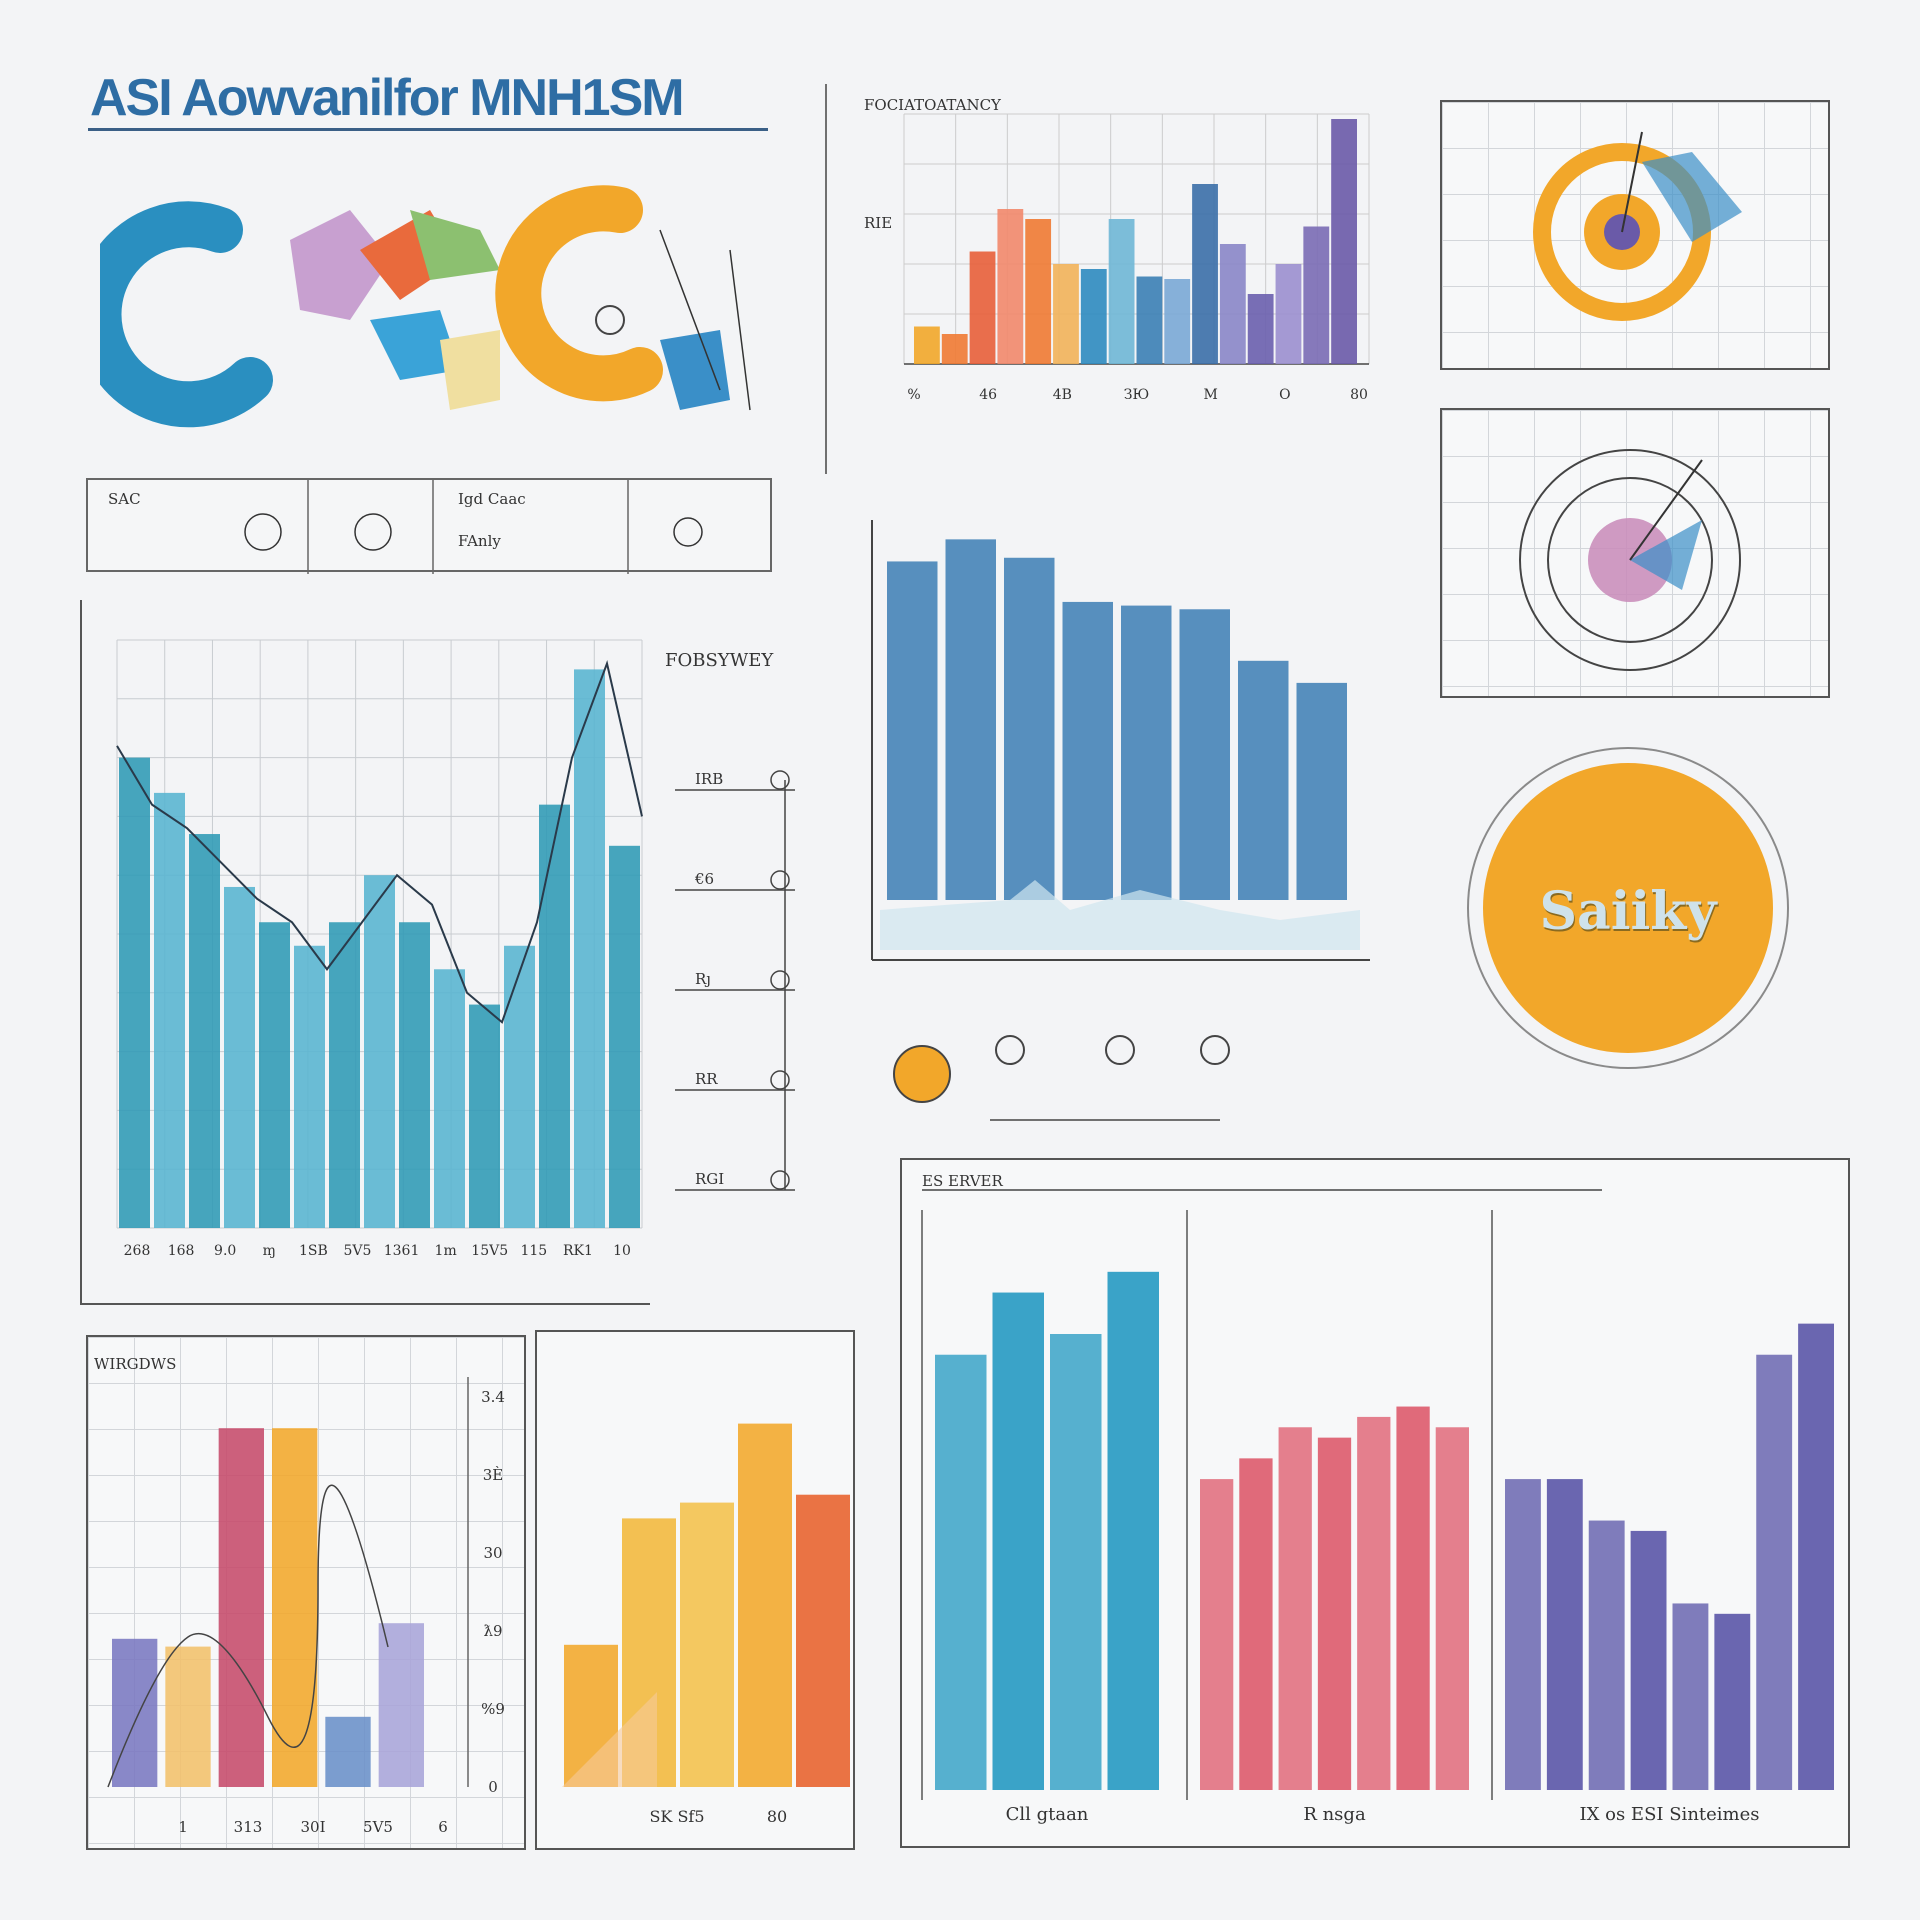  I want to click on center-bar-chart, so click(1120, 730).